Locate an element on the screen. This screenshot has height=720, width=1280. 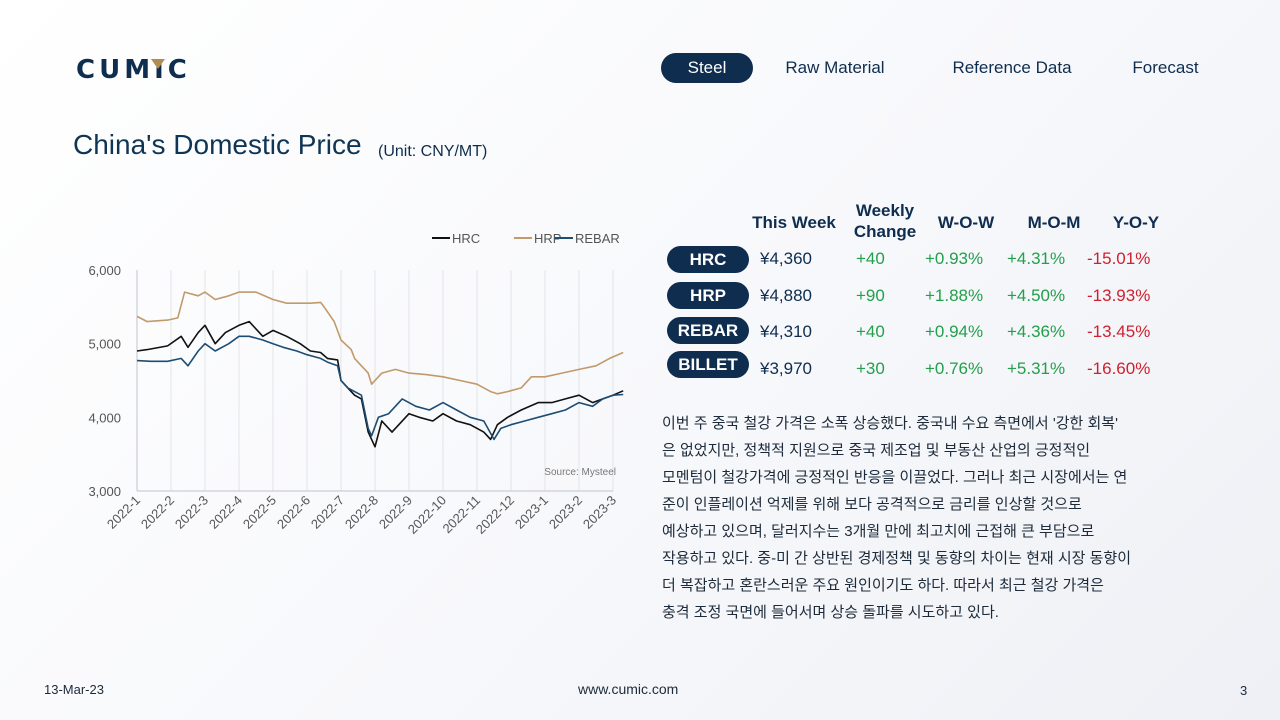
logo-text: CUMIC is located at coordinates (133, 69).